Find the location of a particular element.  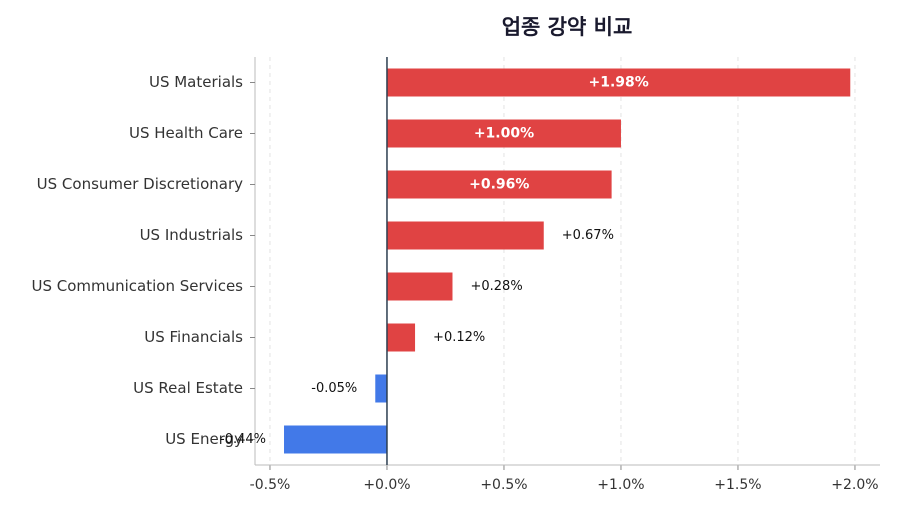

value-label: -0.44% is located at coordinates (243, 439).